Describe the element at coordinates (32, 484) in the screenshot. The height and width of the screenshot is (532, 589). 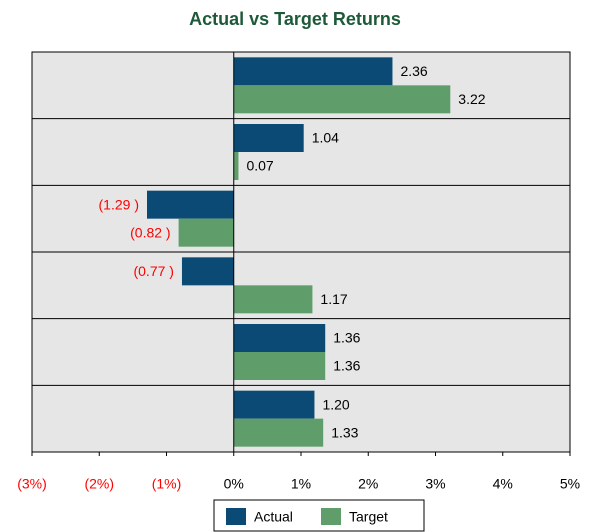
I see `x-tick-label: (3%)` at that location.